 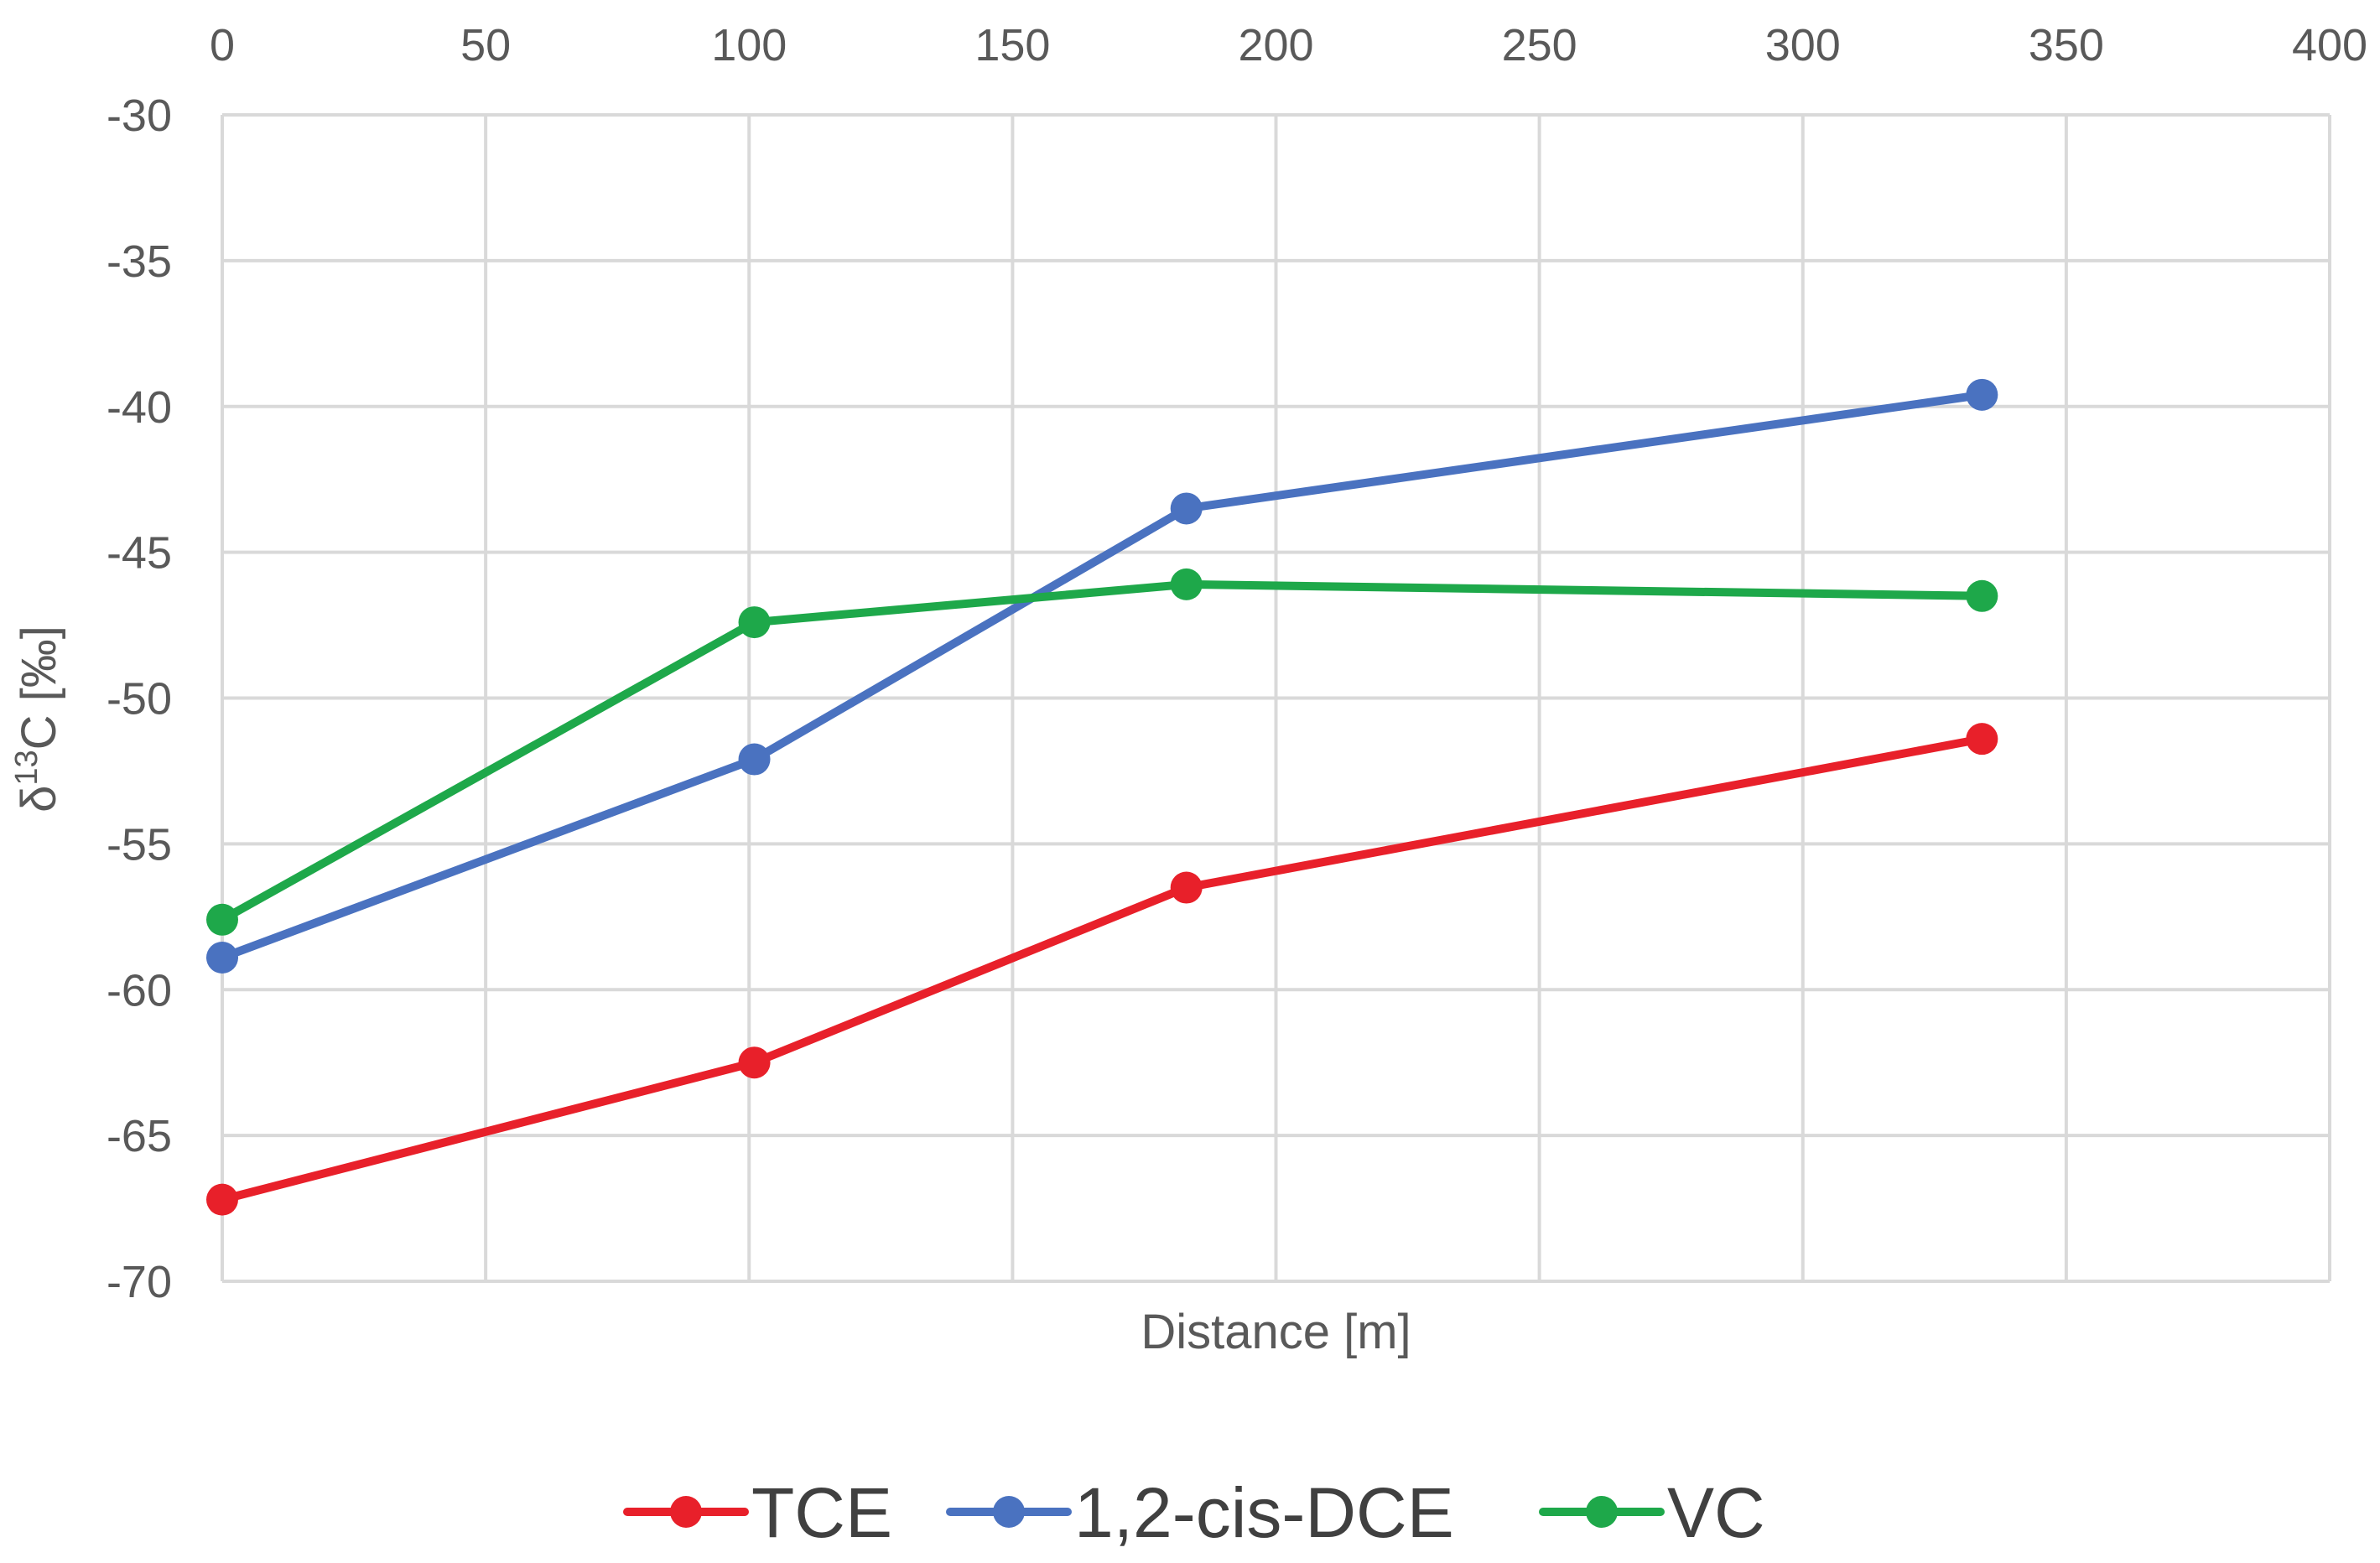 What do you see at coordinates (139, 990) in the screenshot?
I see `y-tick-label: -60` at bounding box center [139, 990].